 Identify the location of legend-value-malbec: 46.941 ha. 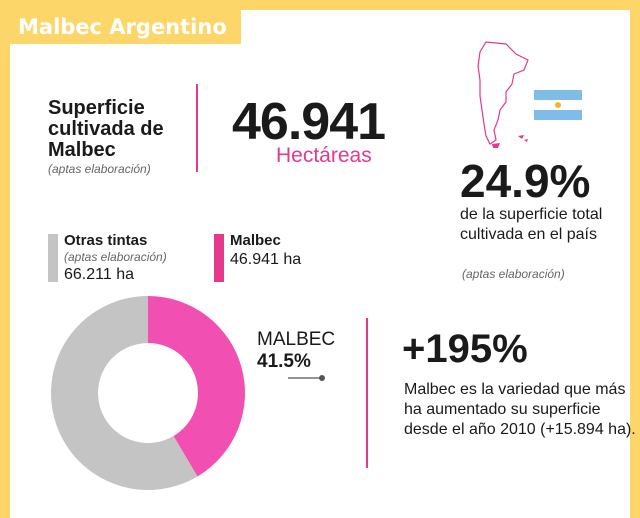
(266, 259).